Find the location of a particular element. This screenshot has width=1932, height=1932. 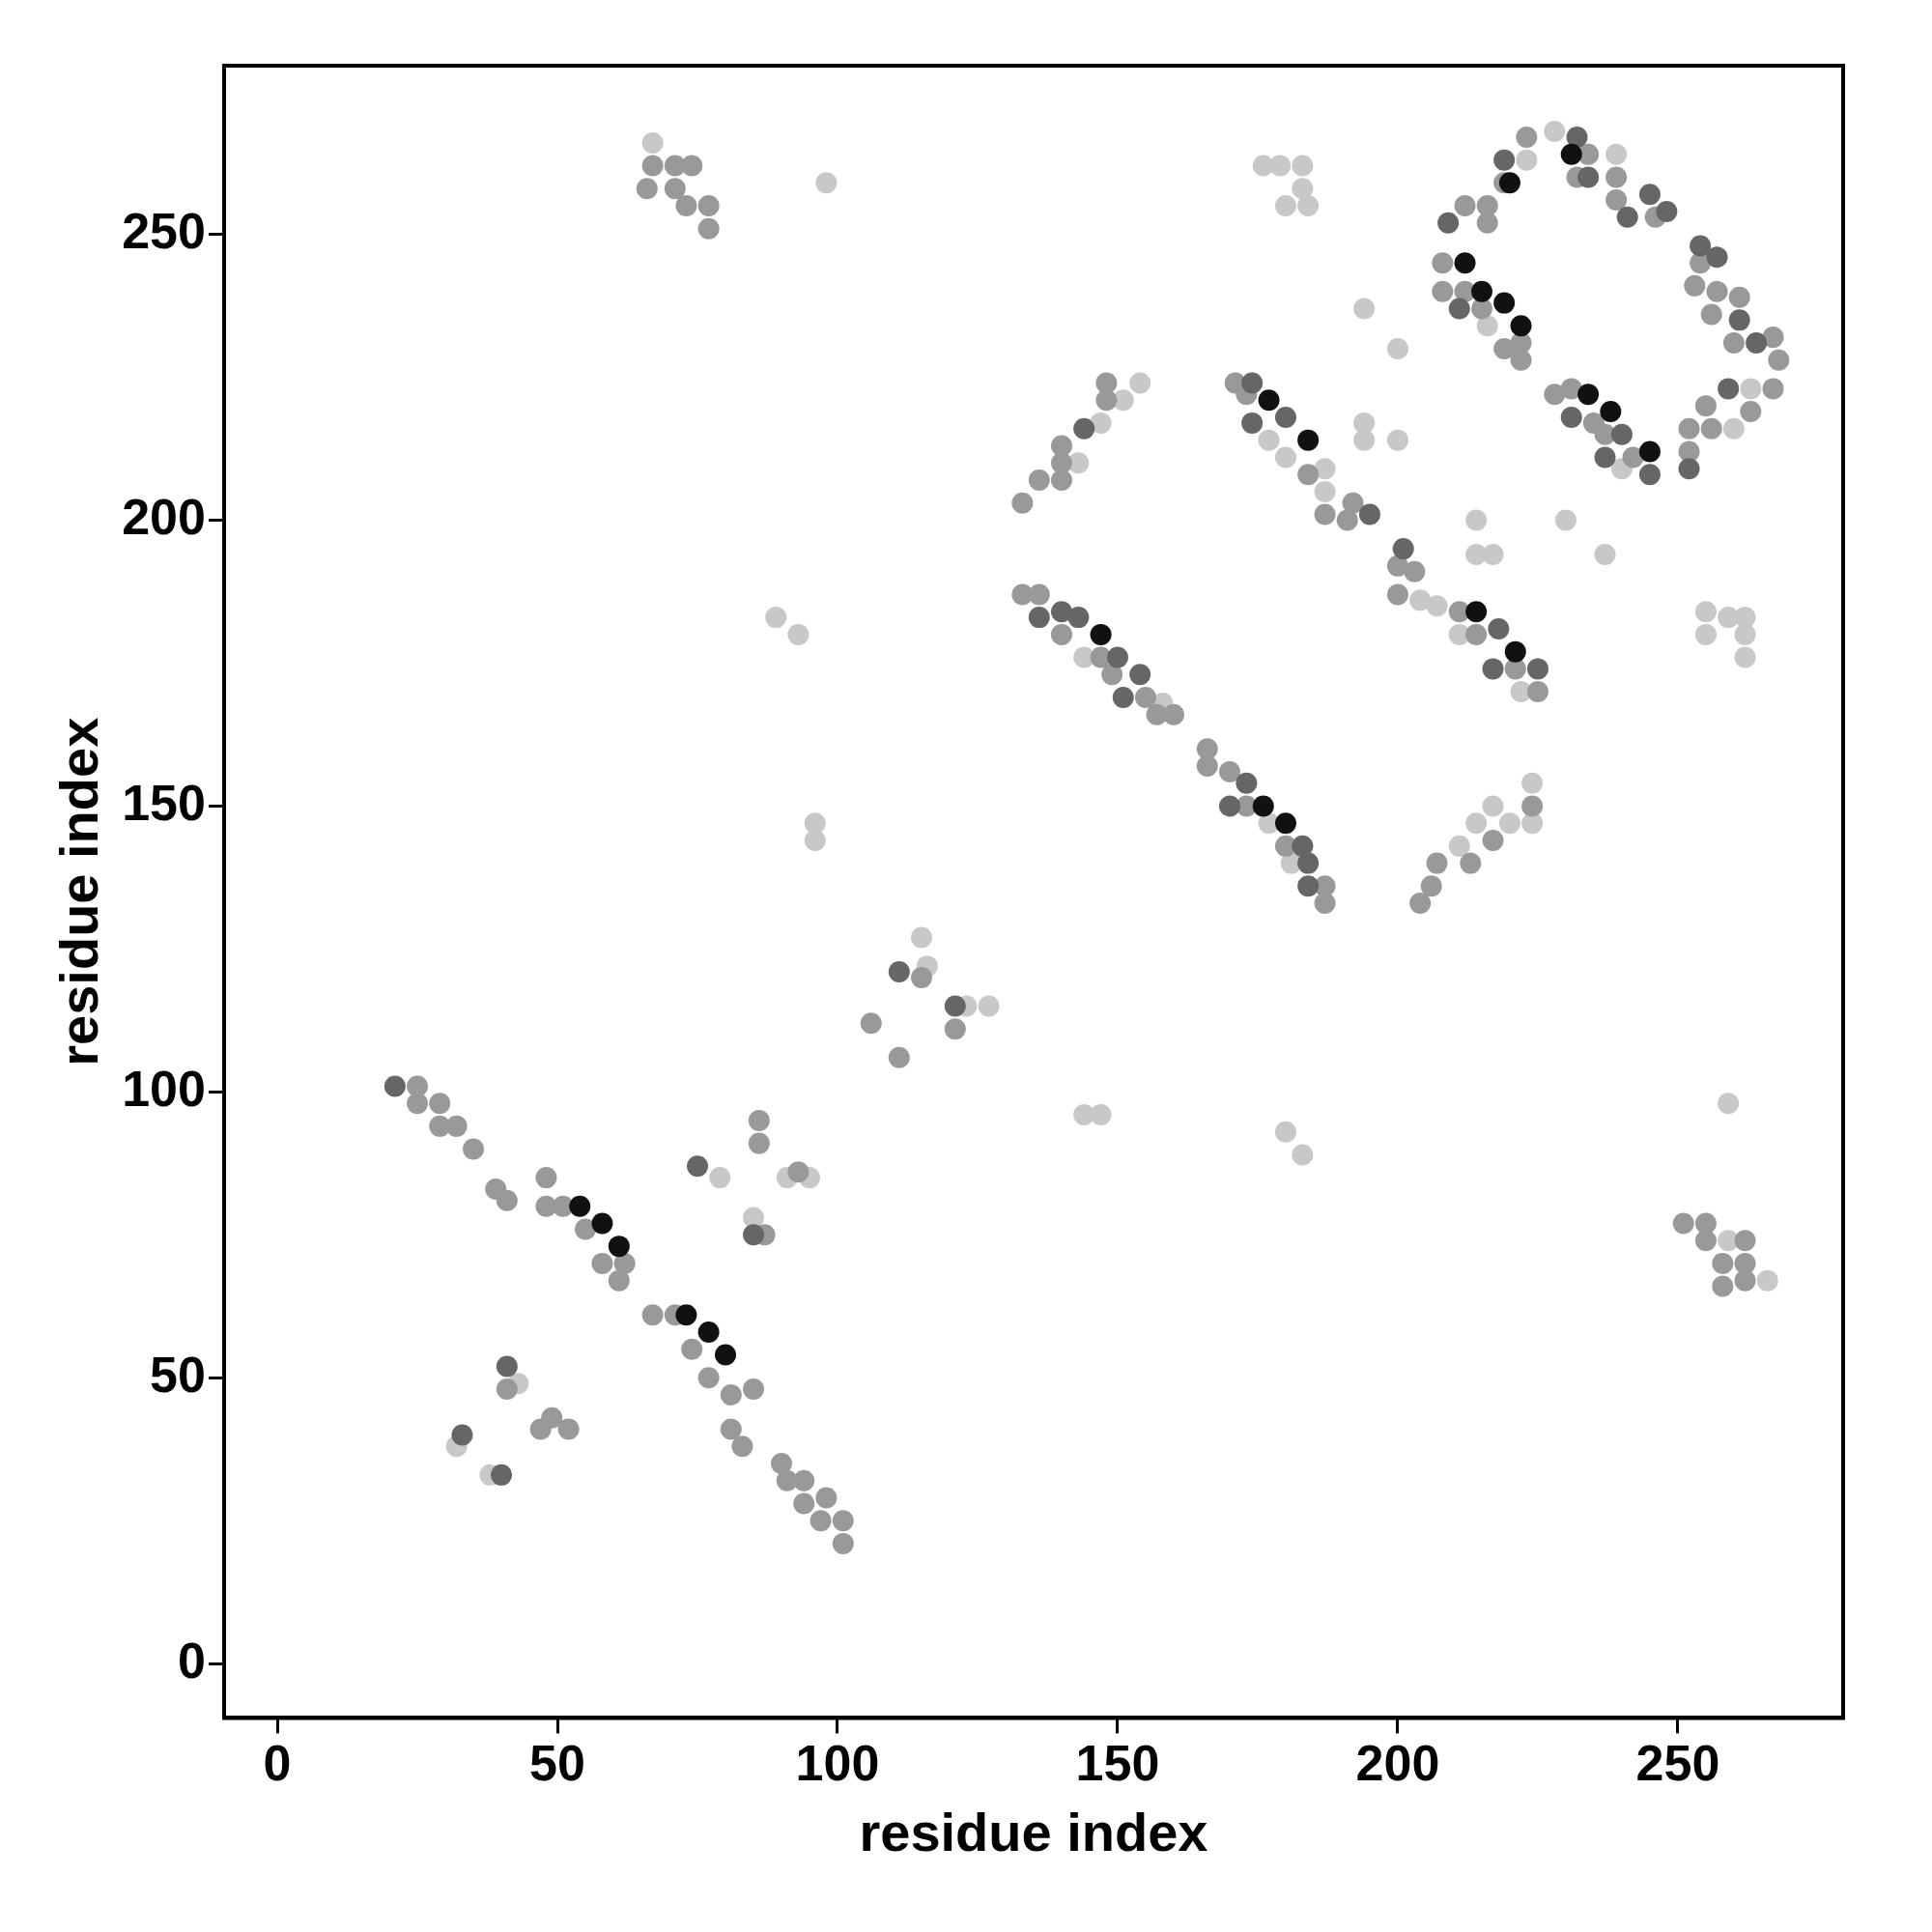

y-axis-title: residue index is located at coordinates (79, 891).